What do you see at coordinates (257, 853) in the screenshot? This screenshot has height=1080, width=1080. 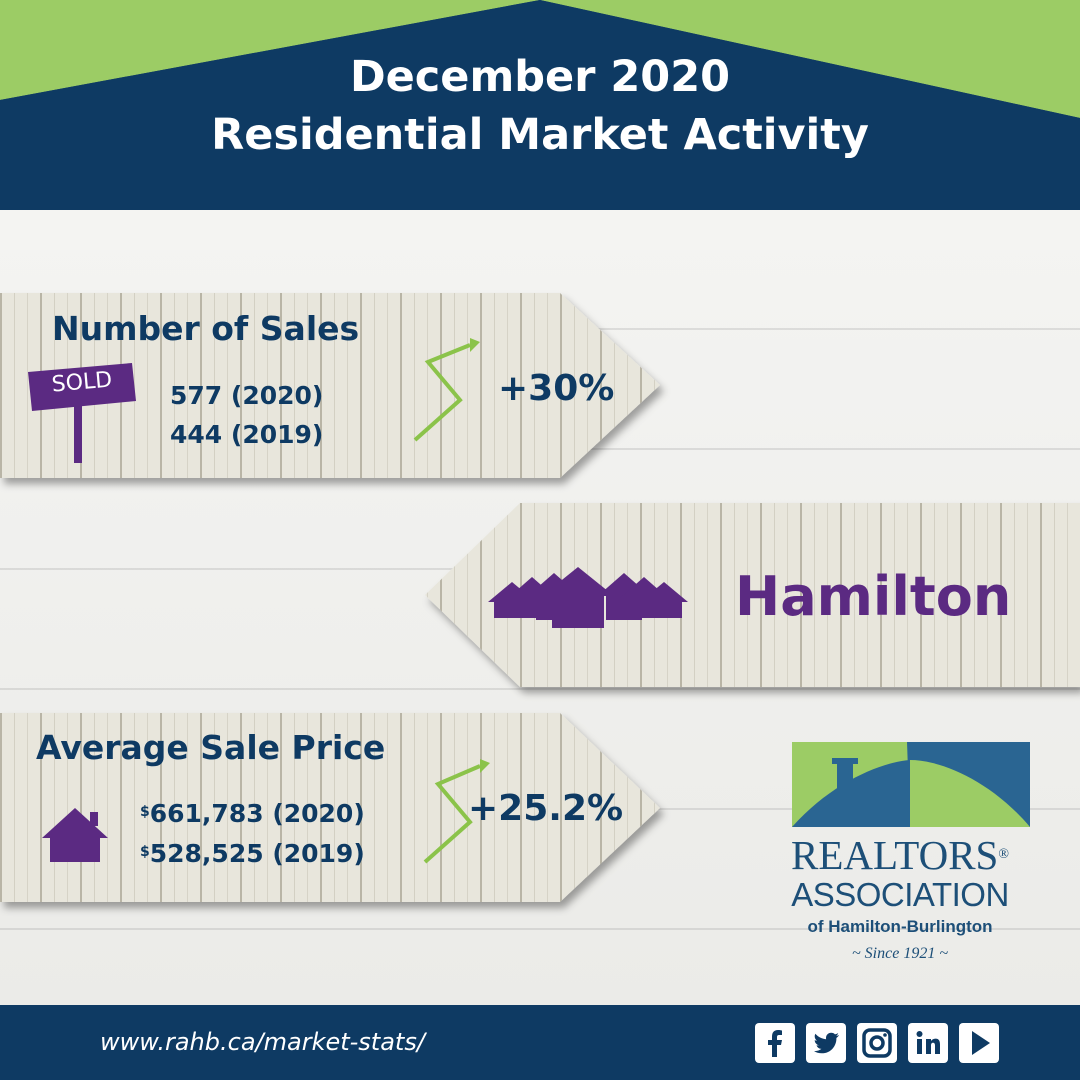 I see `price-value-2019-text: 528,525 (2019)` at bounding box center [257, 853].